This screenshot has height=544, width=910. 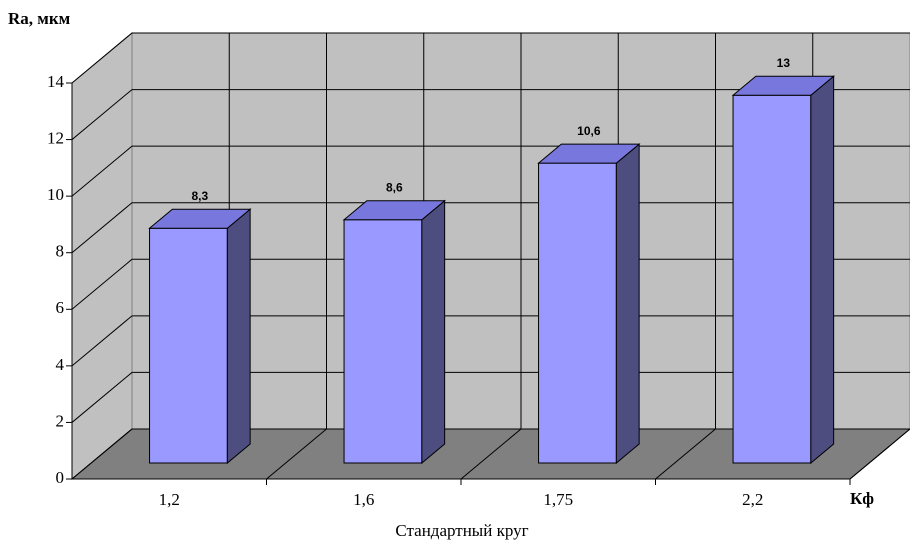 What do you see at coordinates (102, 256) in the screenshot?
I see `side-wall` at bounding box center [102, 256].